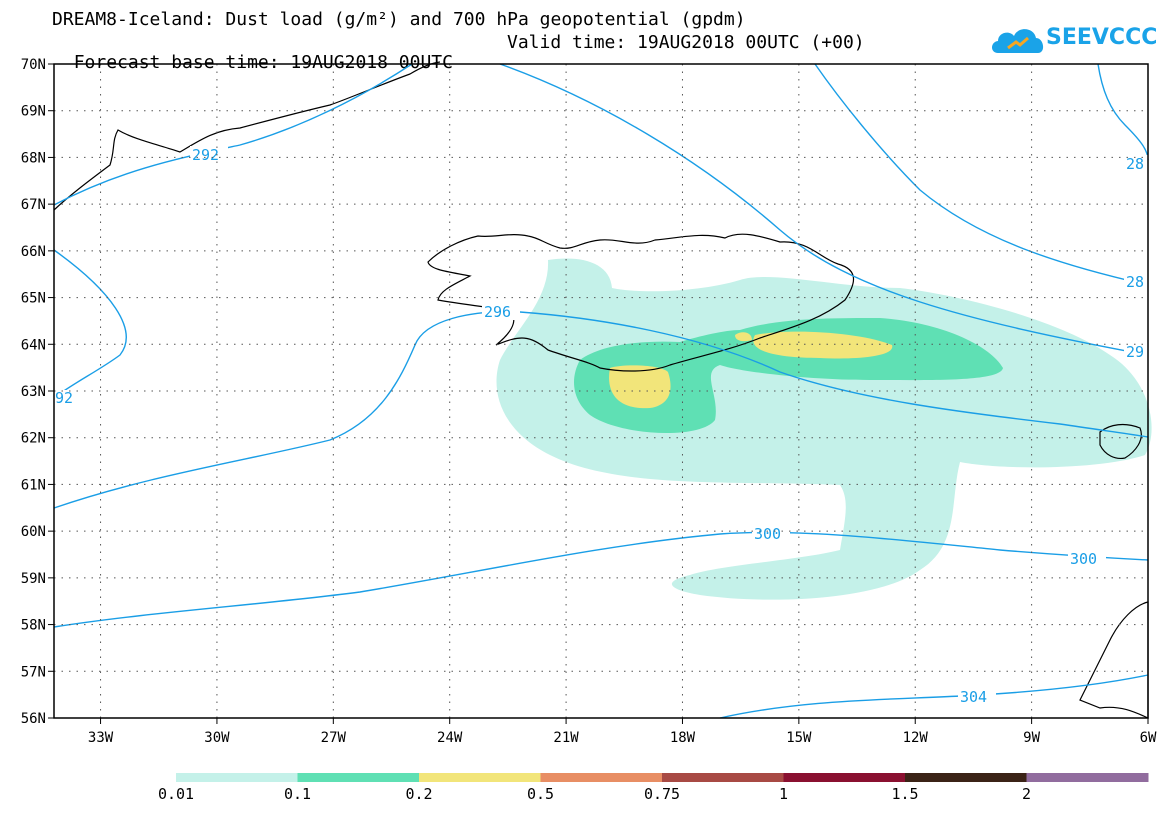 This screenshot has width=1175, height=815. Describe the element at coordinates (540, 794) in the screenshot. I see `legend-label: 0.5` at that location.